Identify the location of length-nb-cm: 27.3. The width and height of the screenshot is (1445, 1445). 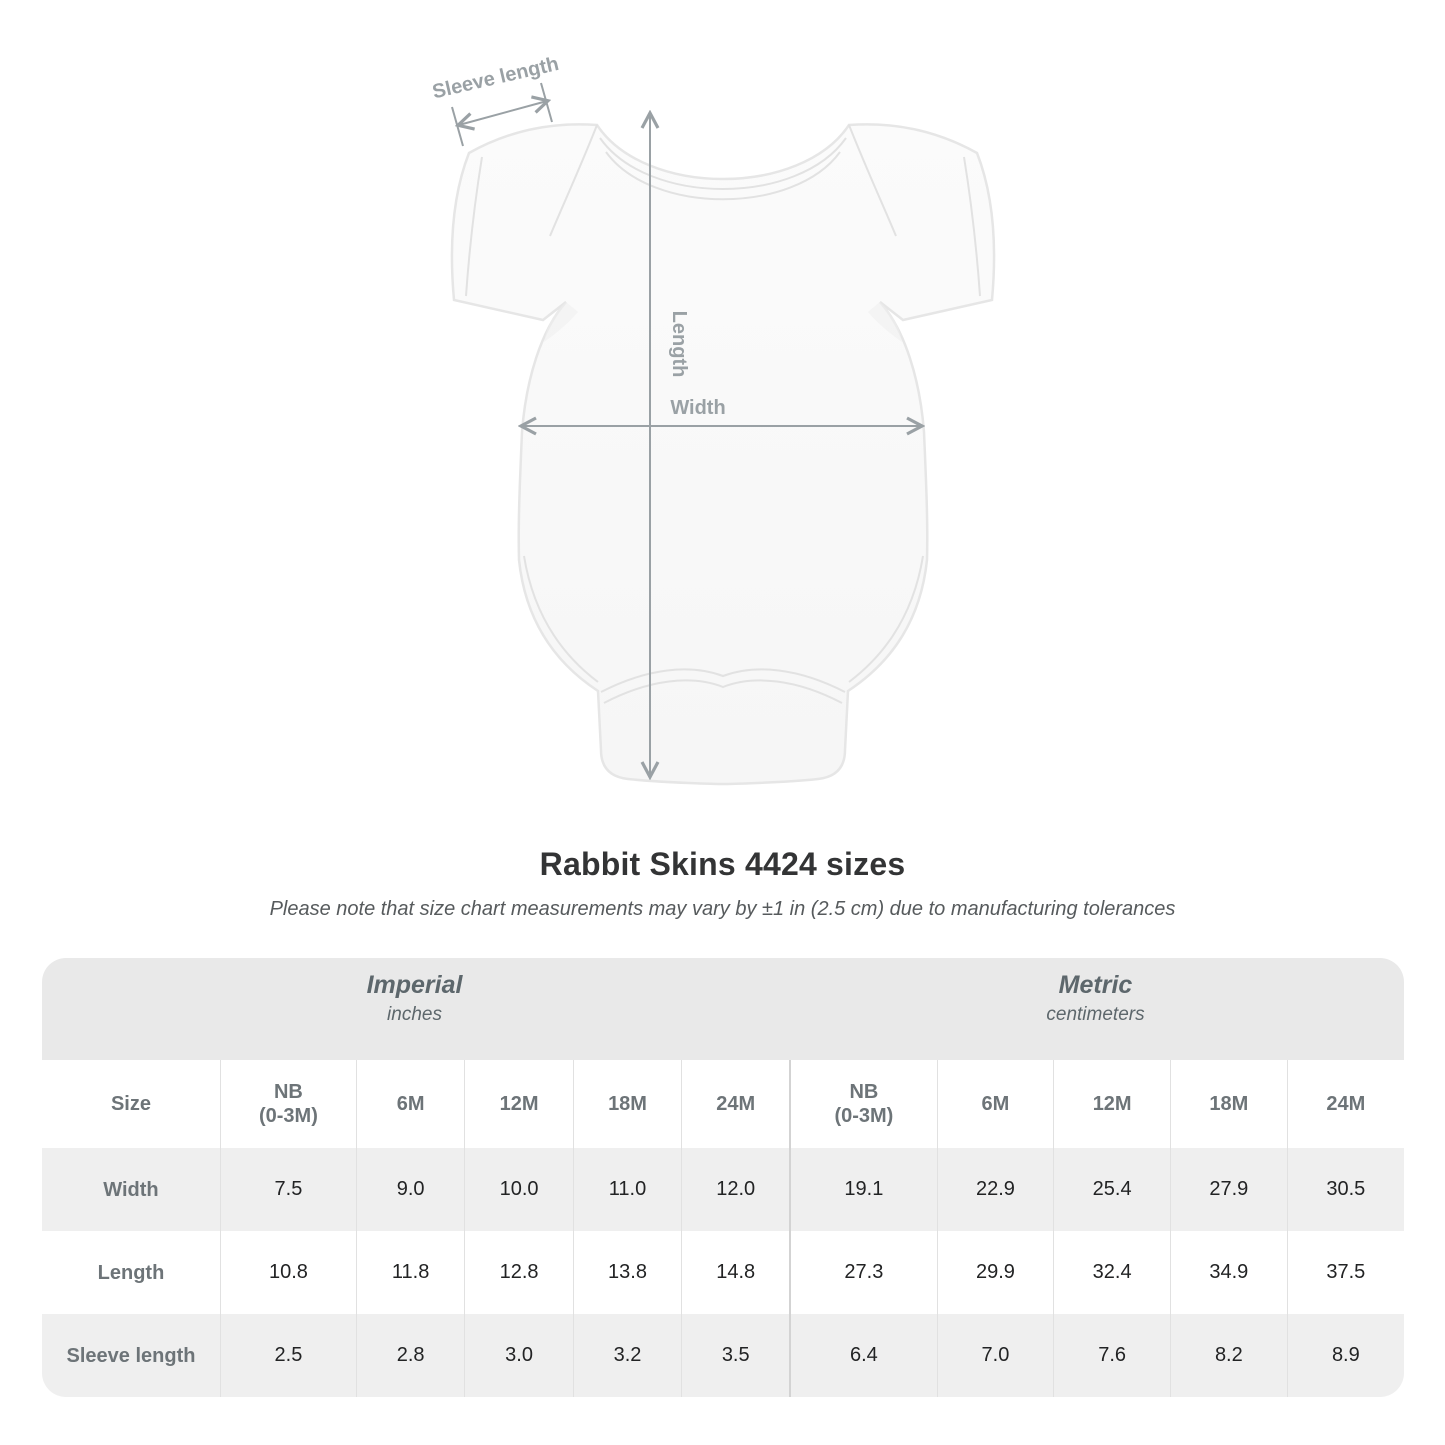
(863, 1272).